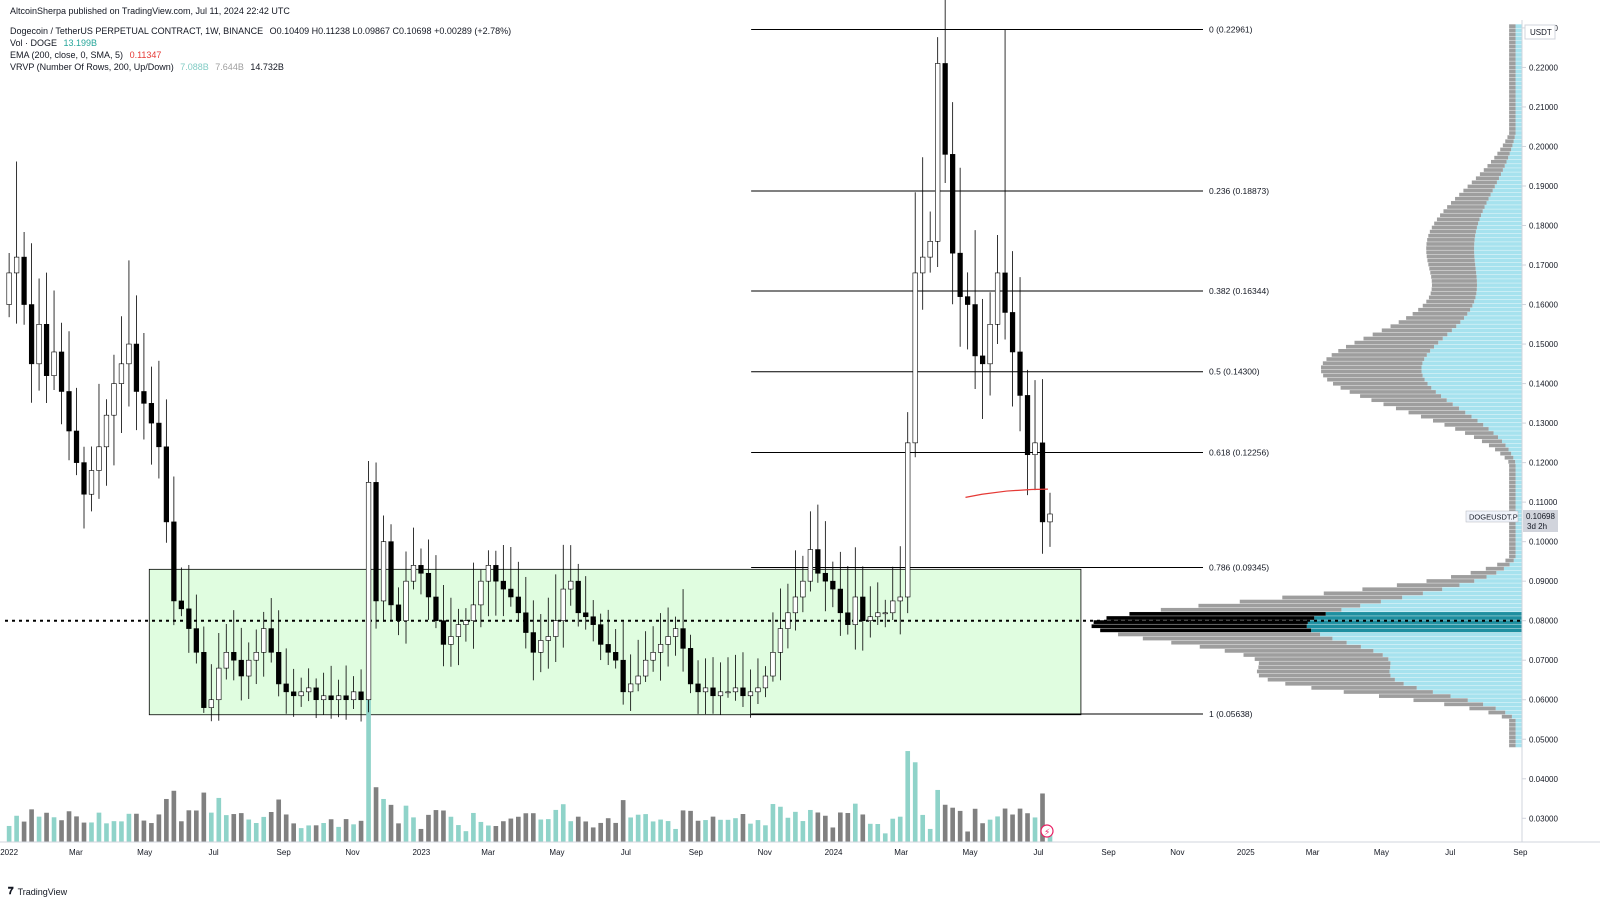  Describe the element at coordinates (34, 43) in the screenshot. I see `volume-label: Vol · DOGE` at that location.